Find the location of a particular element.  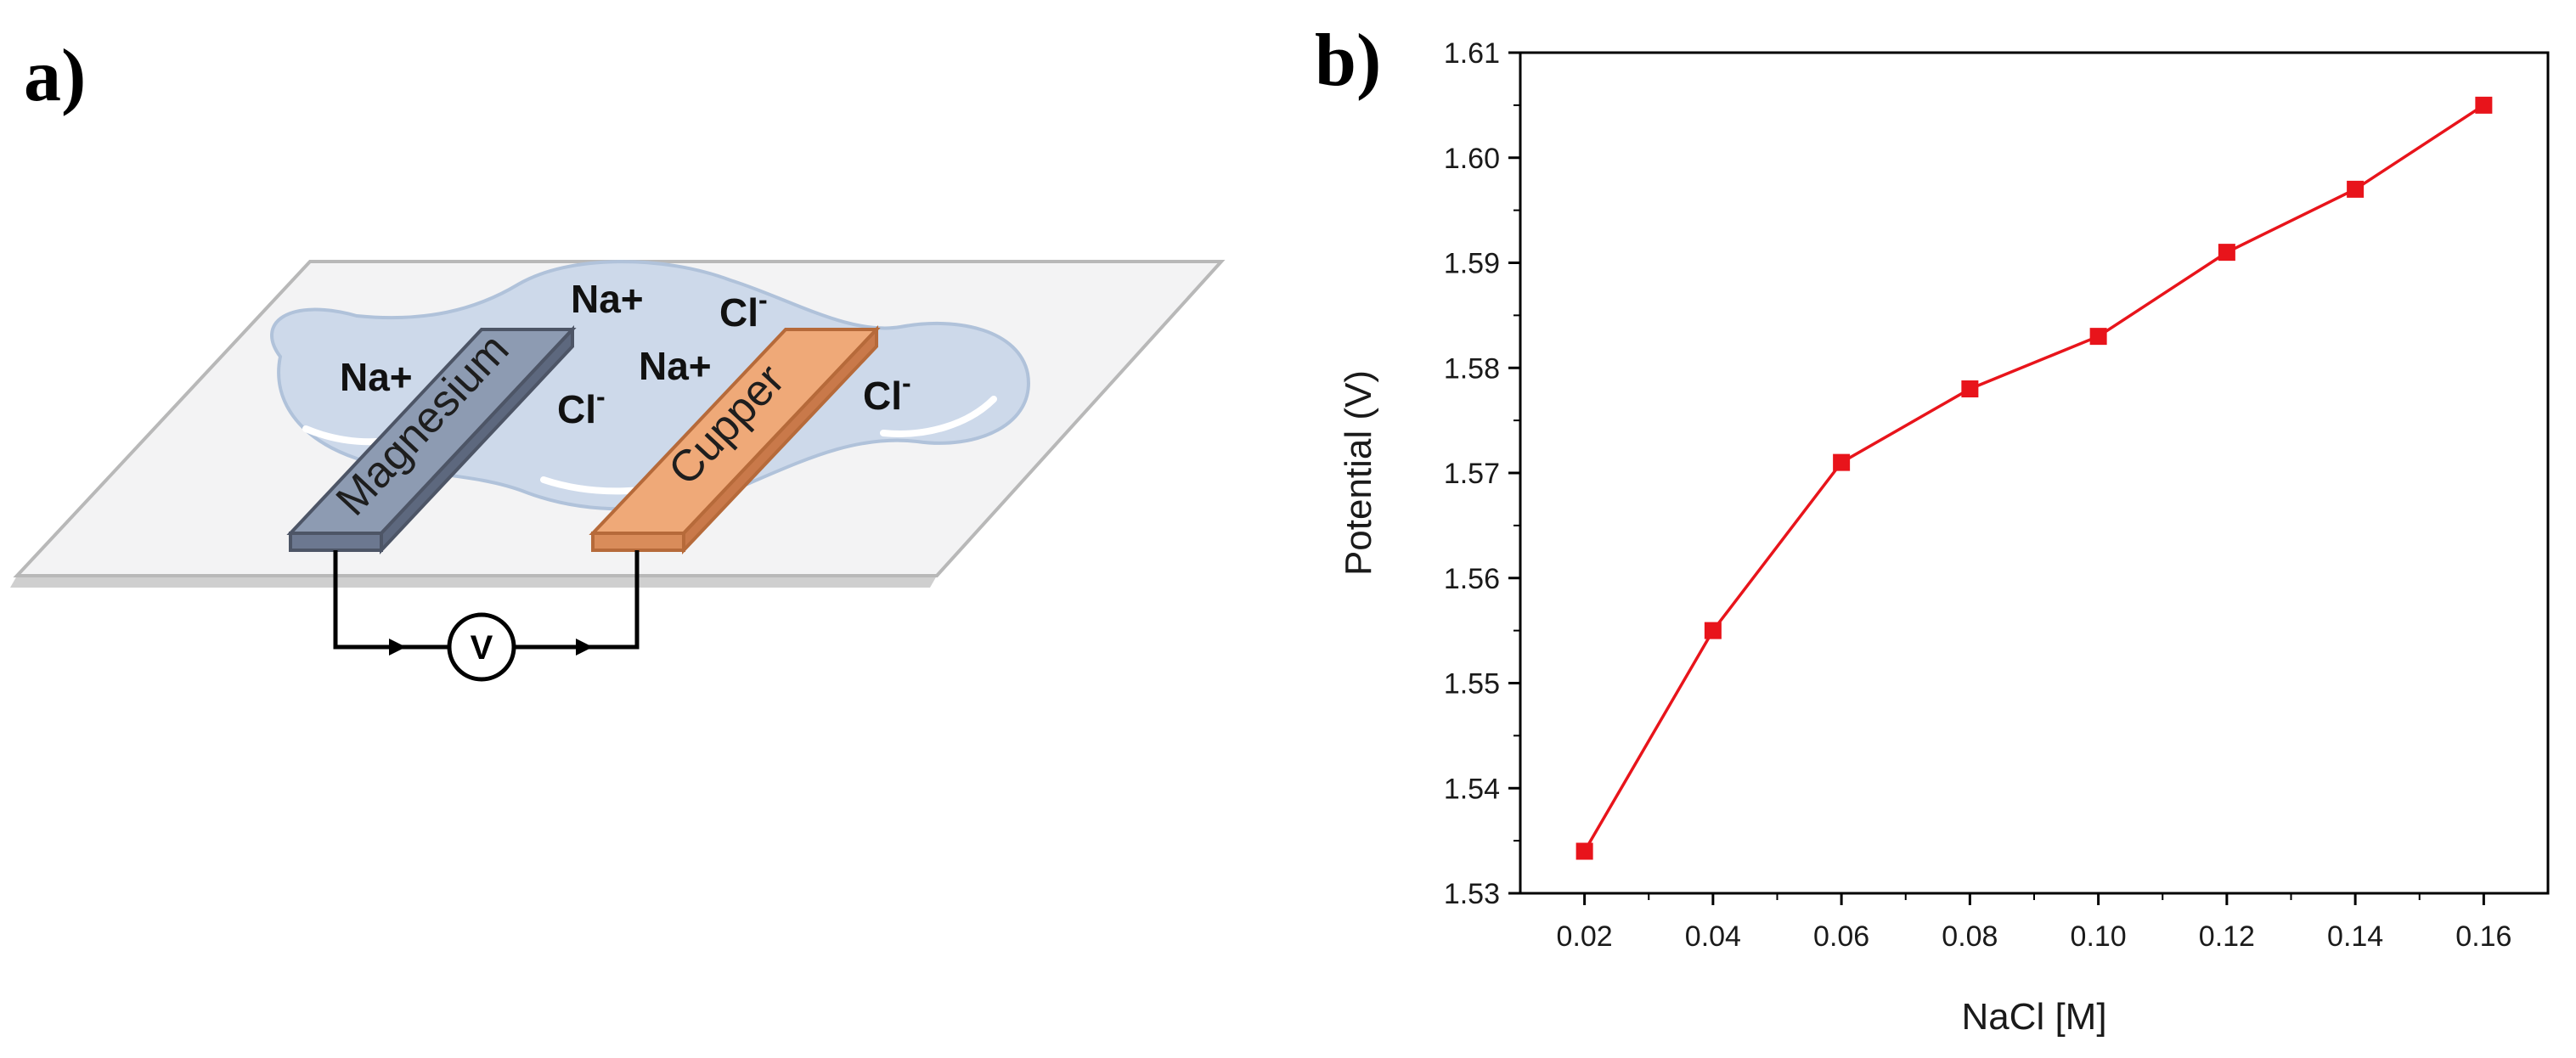

current-arrow-left is located at coordinates (397, 647).